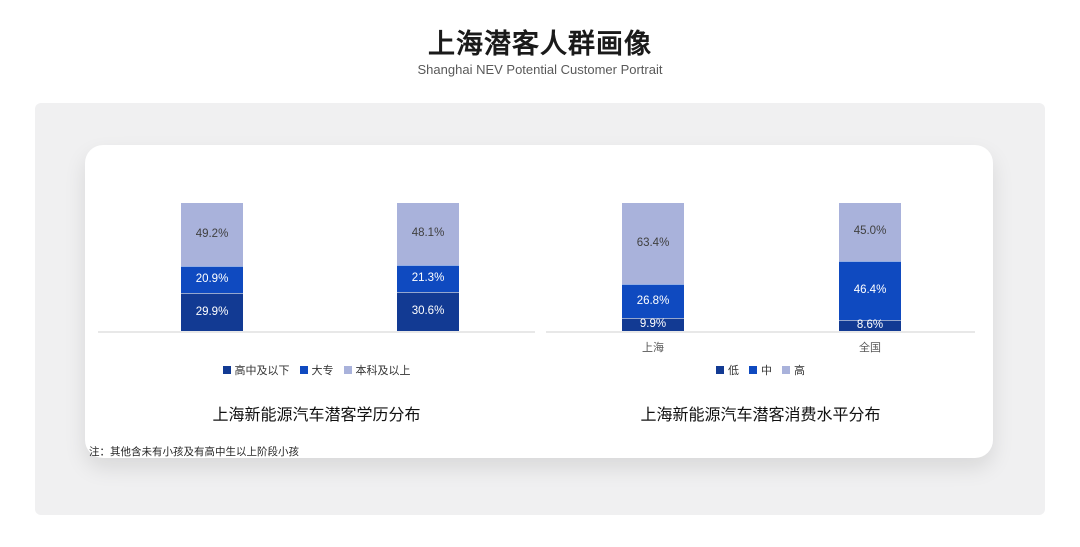 This screenshot has height=547, width=1080. I want to click on data-label: 63.4%, so click(653, 242).